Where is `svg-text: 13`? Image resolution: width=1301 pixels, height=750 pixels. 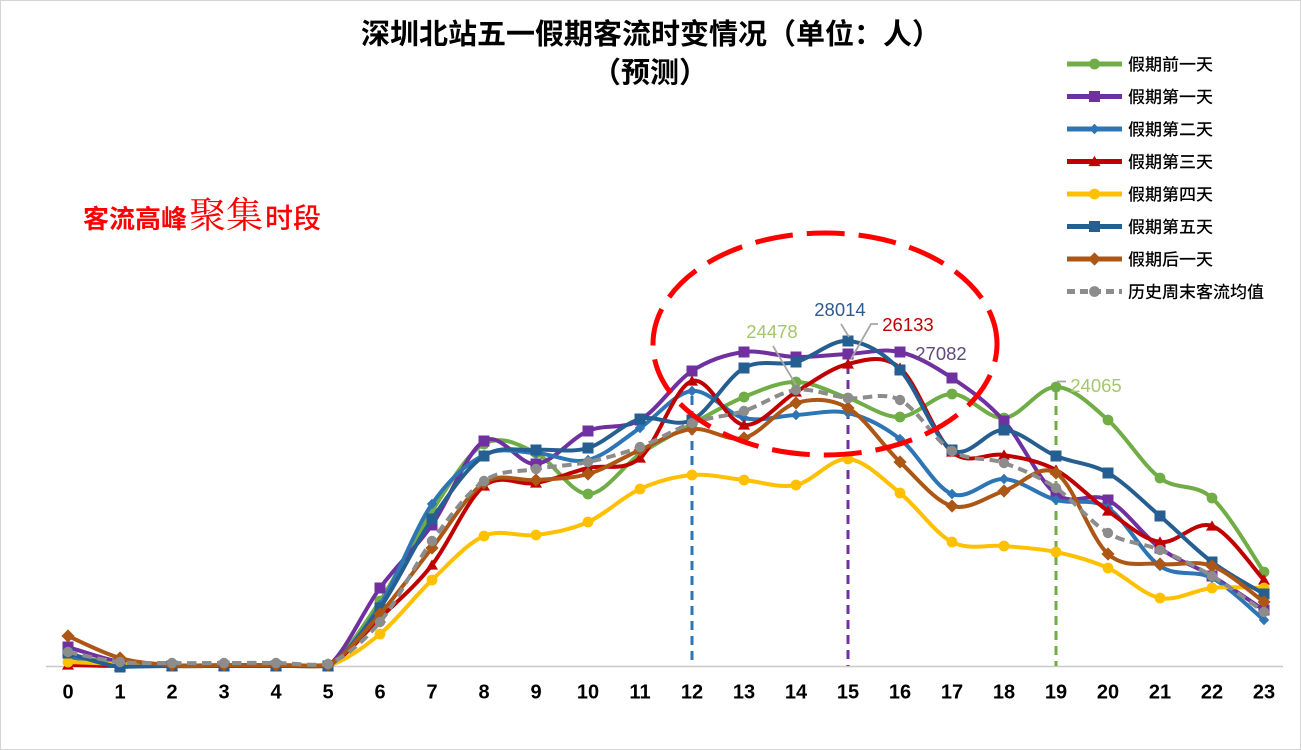 svg-text: 13 is located at coordinates (744, 693).